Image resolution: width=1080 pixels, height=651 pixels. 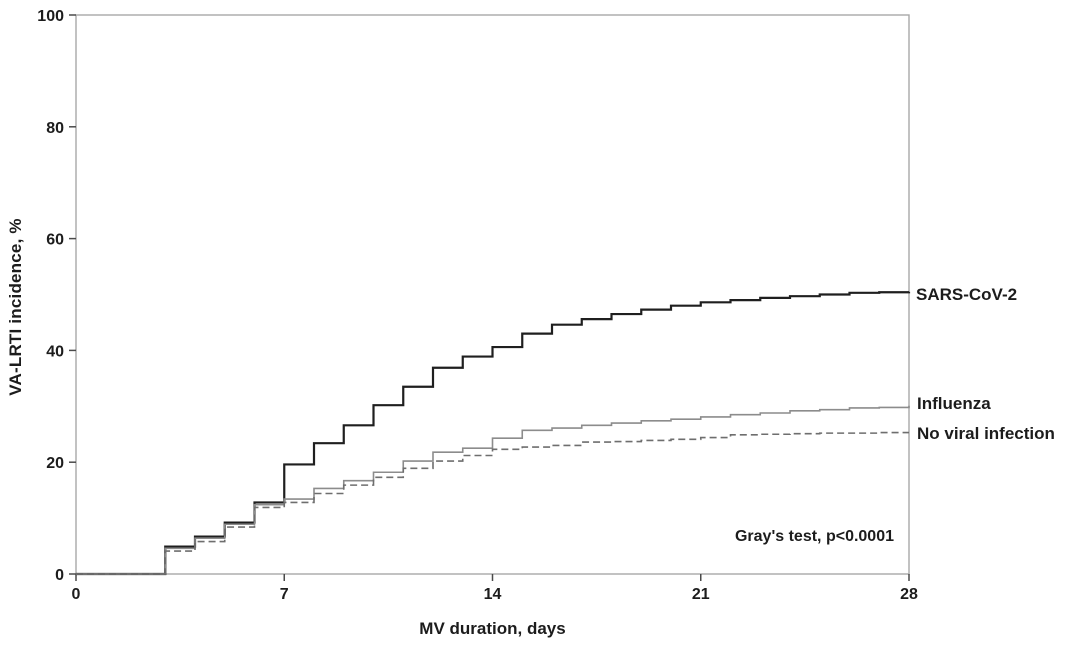 I want to click on series-label-influenza: Influenza, so click(x=954, y=403).